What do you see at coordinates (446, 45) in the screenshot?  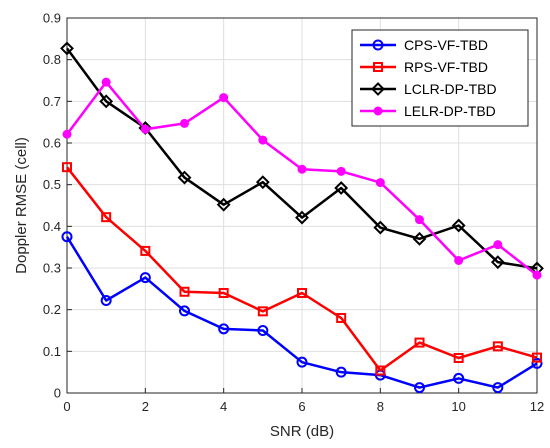 I see `legend-label: CPS-VF-TBD` at bounding box center [446, 45].